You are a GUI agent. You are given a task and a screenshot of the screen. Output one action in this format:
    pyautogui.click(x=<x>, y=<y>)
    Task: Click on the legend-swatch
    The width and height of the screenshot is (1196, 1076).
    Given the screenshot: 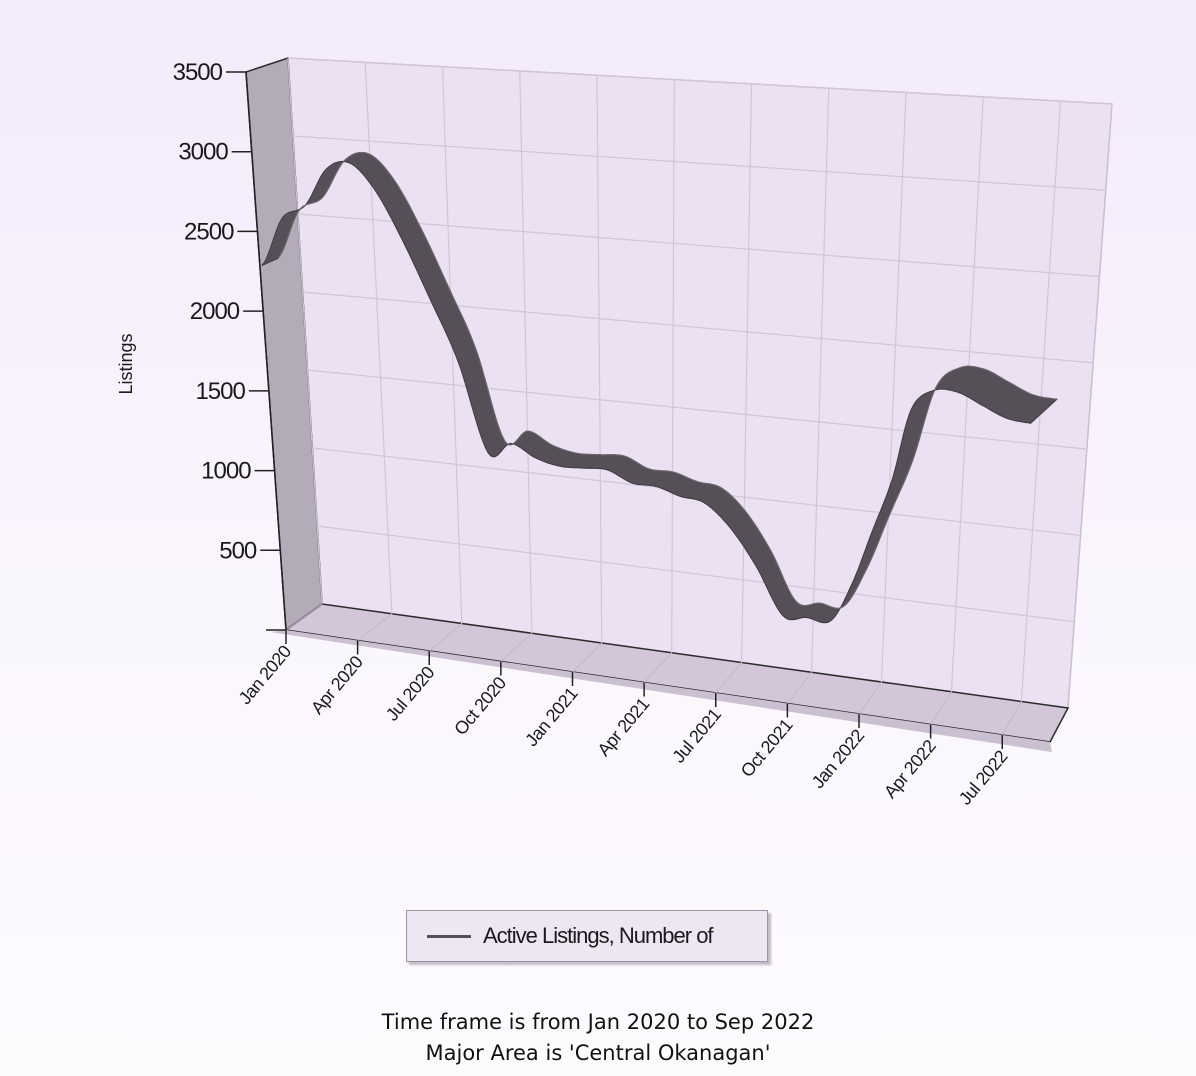 What is the action you would take?
    pyautogui.click(x=449, y=936)
    